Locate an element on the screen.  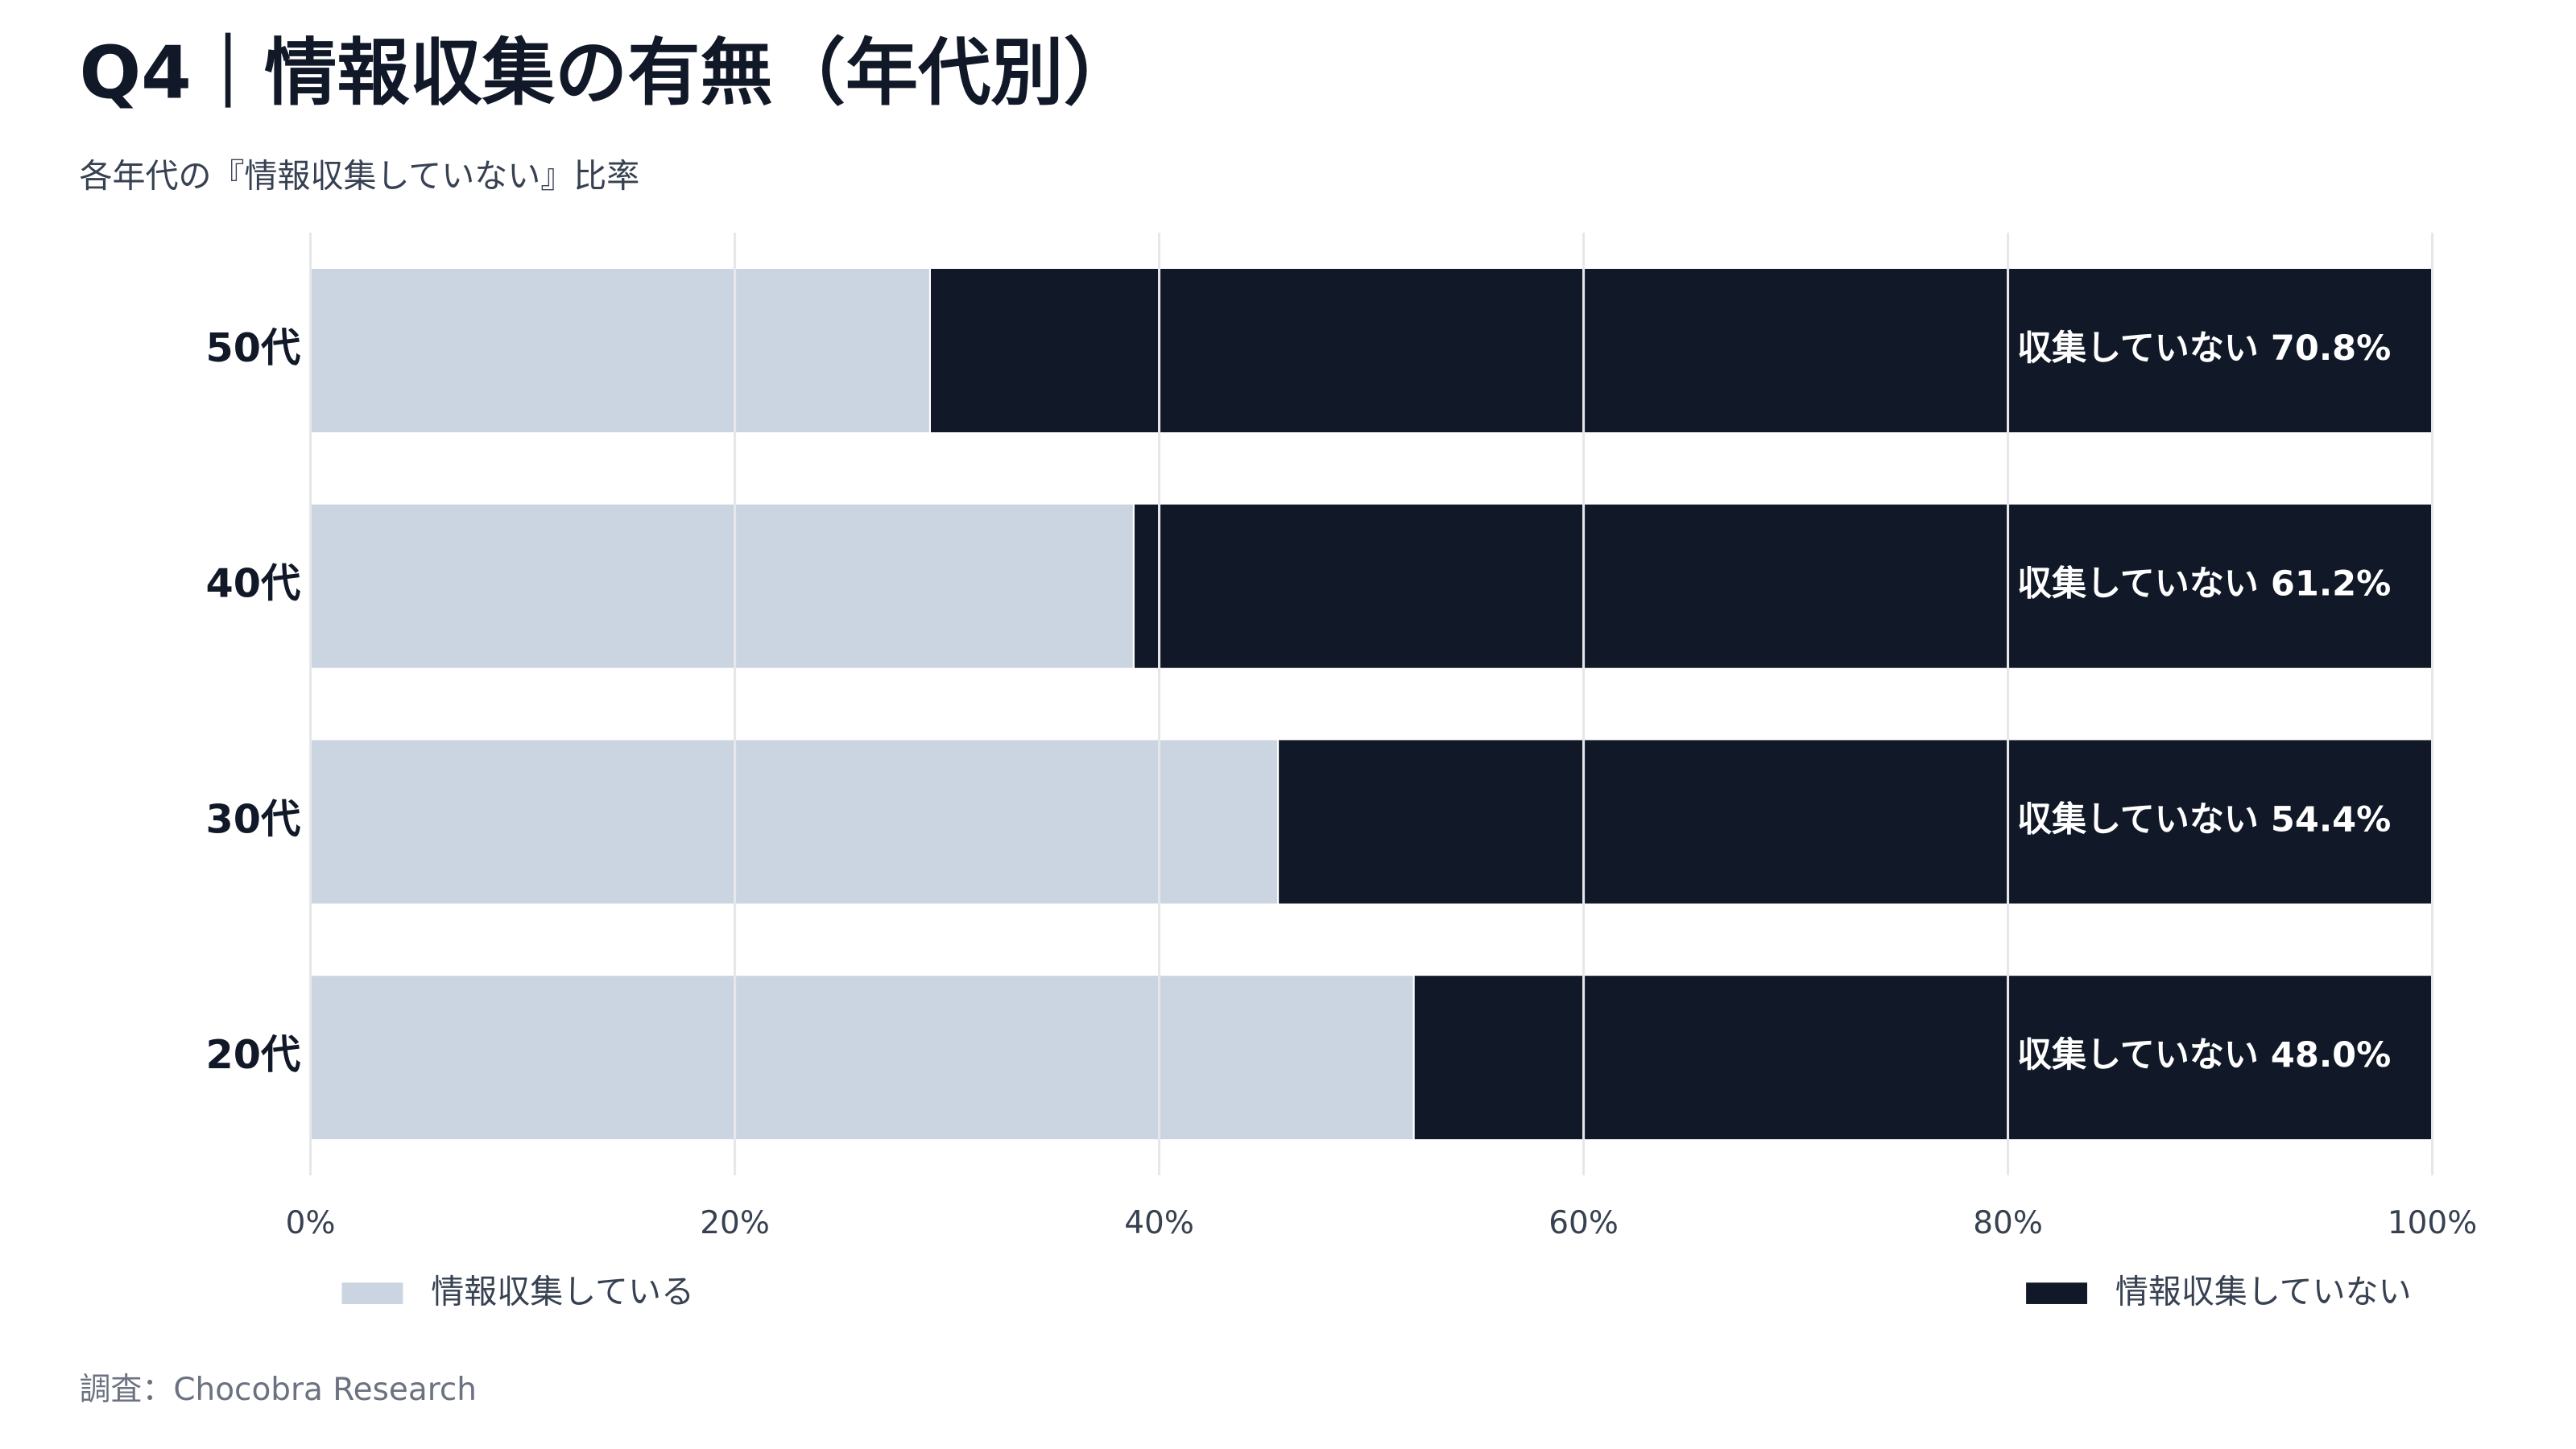
data-label: 収集していない 61.2% is located at coordinates (2204, 584).